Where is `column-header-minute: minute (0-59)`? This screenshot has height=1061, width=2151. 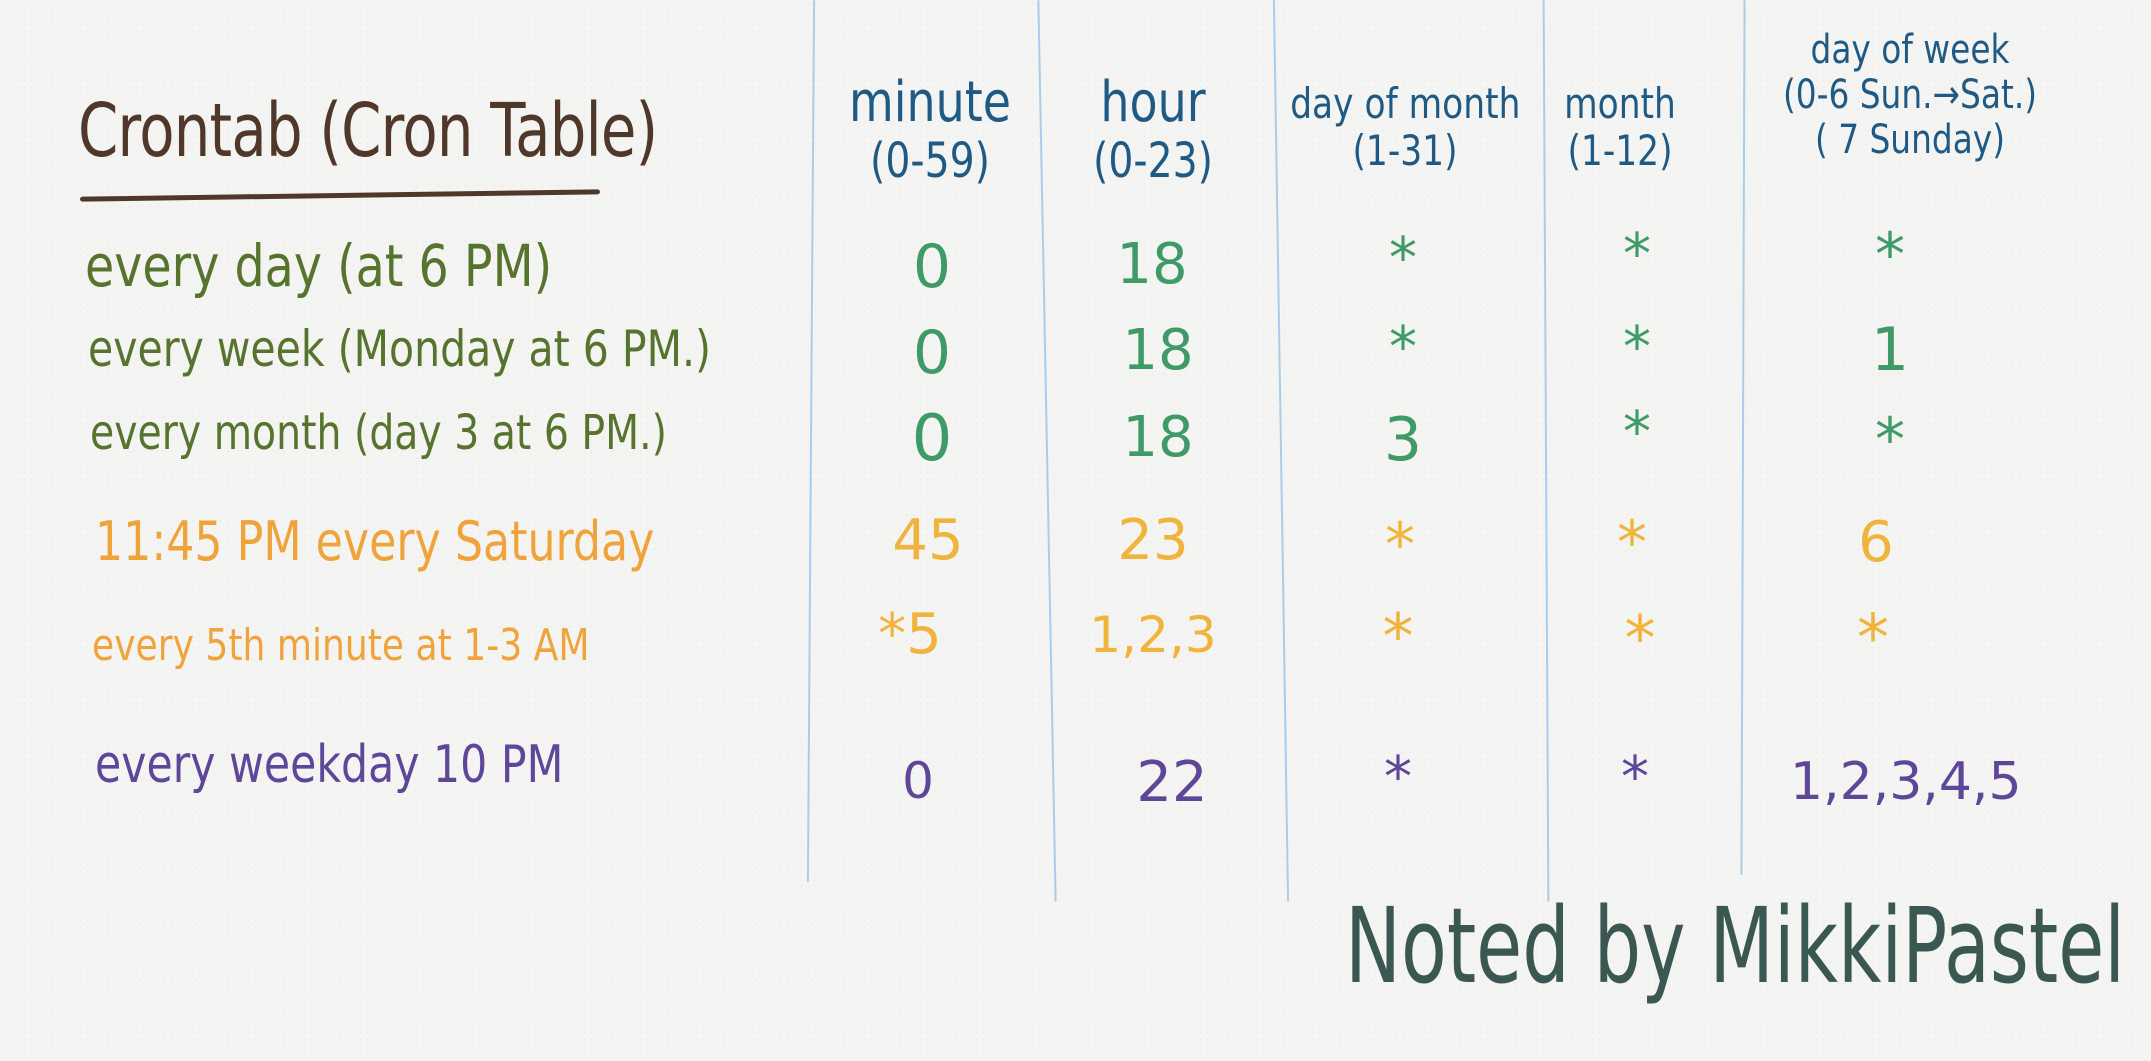 column-header-minute: minute (0-59) is located at coordinates (930, 129).